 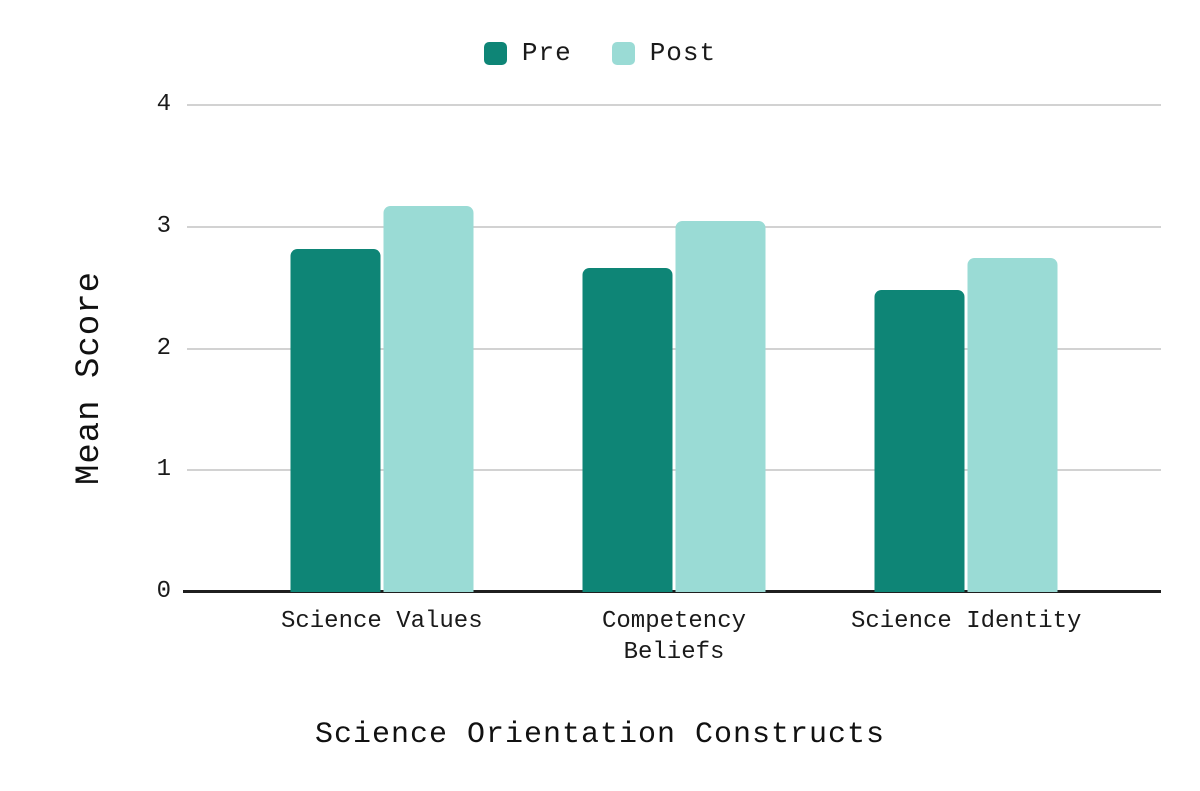 I want to click on legend-swatch-post, so click(x=623, y=53).